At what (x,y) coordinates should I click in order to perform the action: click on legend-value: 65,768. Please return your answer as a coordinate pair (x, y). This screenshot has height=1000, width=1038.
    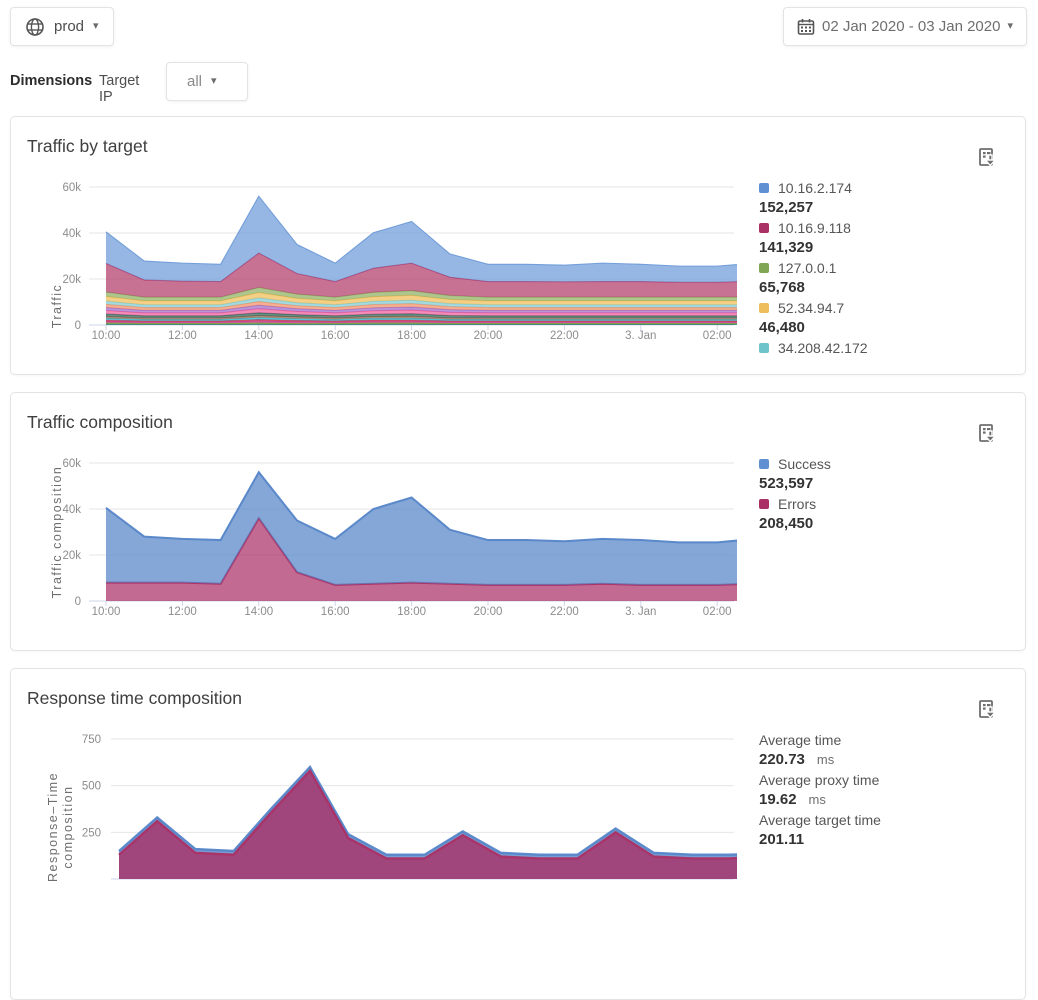
    Looking at the image, I should click on (782, 287).